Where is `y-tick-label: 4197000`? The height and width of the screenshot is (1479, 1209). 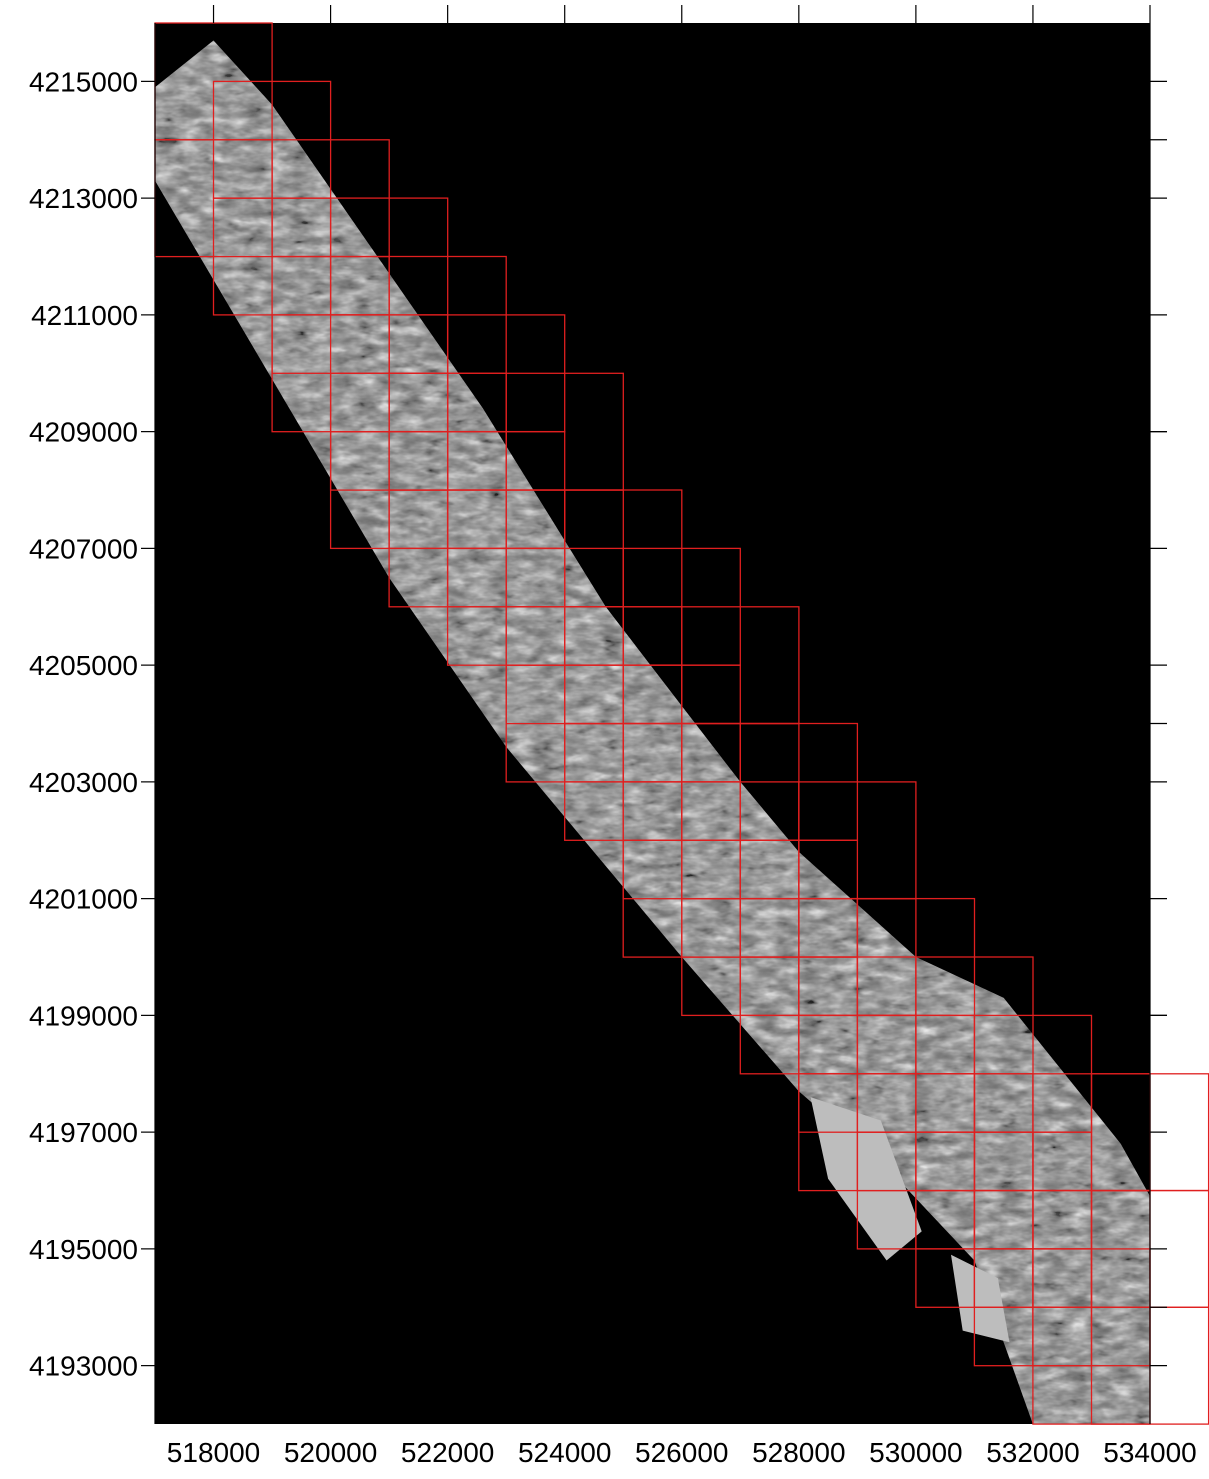
y-tick-label: 4197000 is located at coordinates (83, 1132).